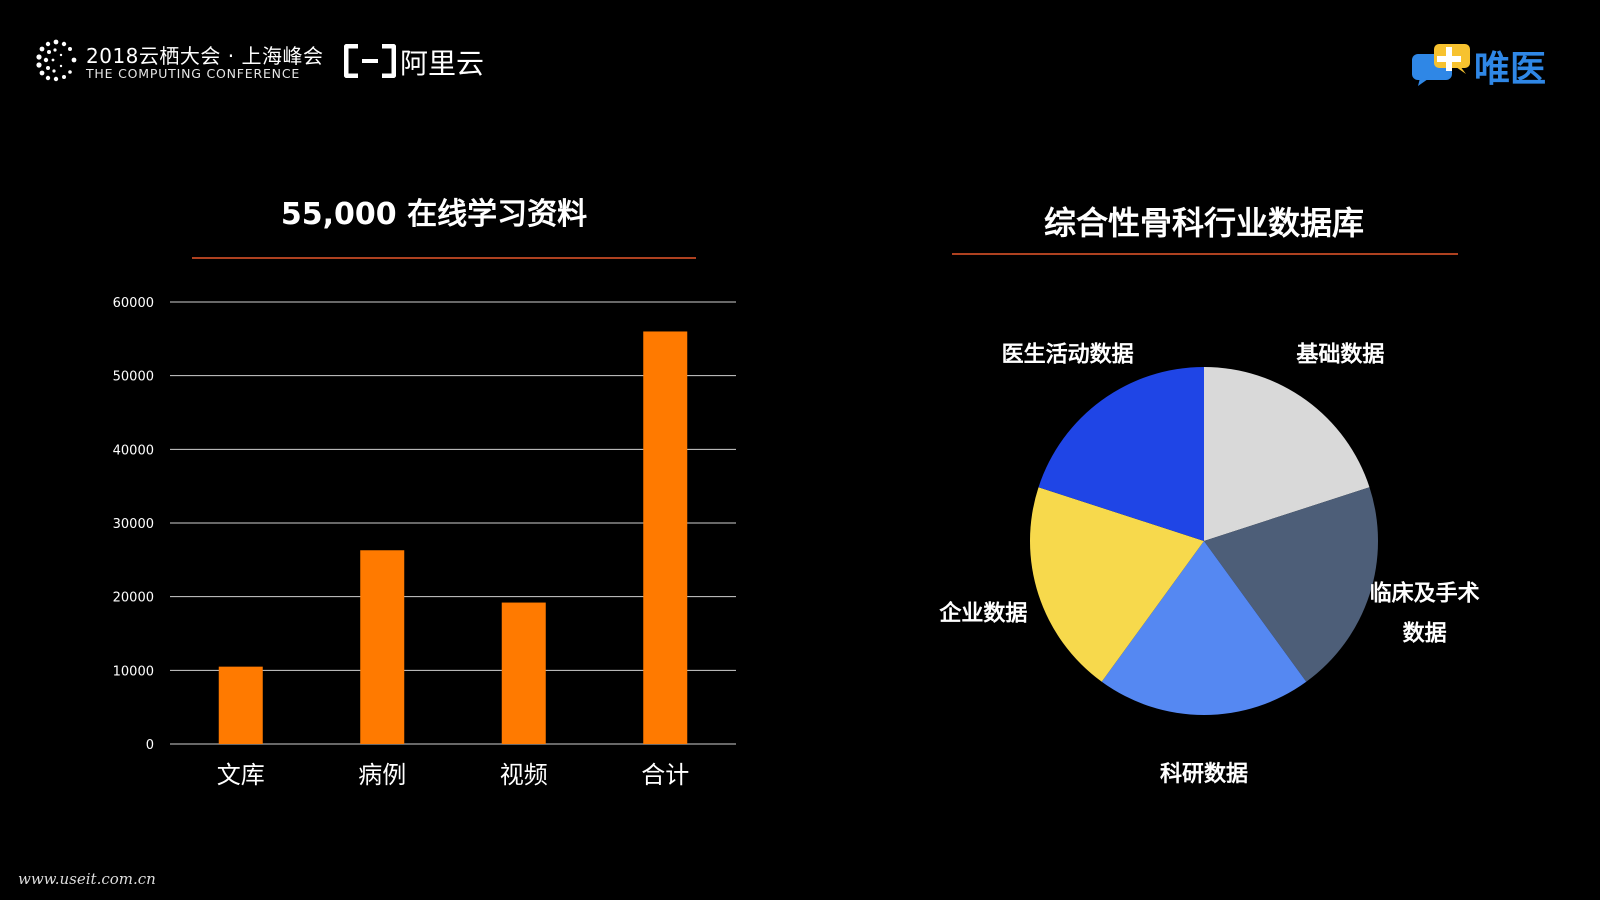  I want to click on pie-label-3: 科研数据, so click(1204, 774).